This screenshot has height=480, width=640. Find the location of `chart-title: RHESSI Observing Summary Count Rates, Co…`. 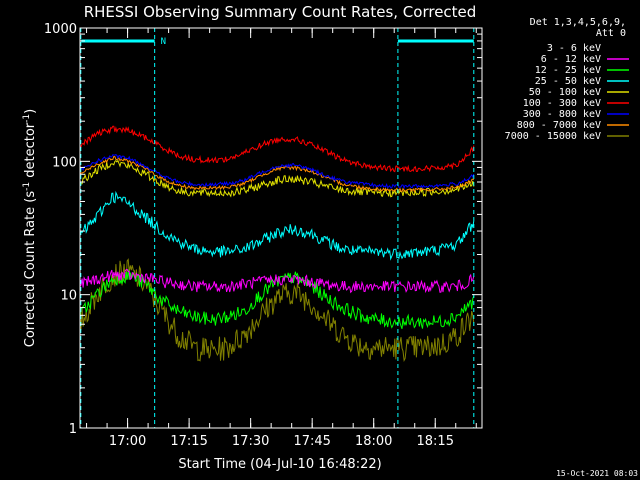

chart-title: RHESSI Observing Summary Count Rates, Co… is located at coordinates (280, 12).